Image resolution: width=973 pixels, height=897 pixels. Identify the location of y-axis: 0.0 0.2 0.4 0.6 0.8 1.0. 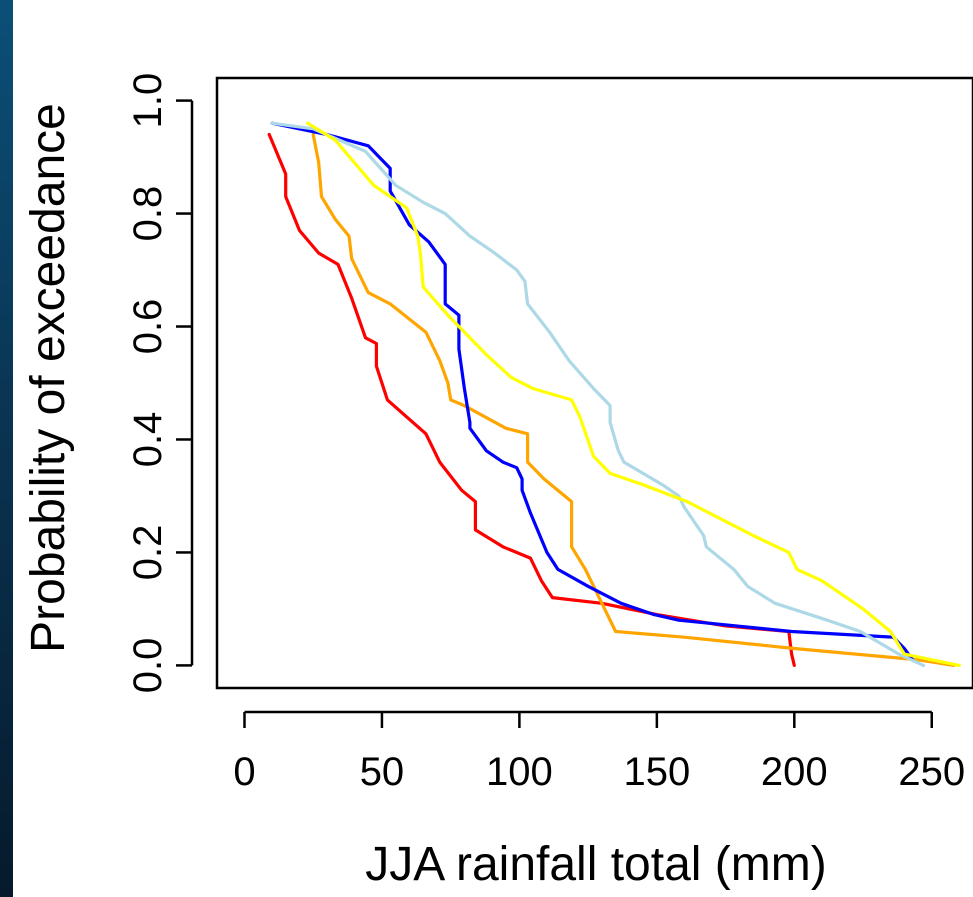
(160, 383).